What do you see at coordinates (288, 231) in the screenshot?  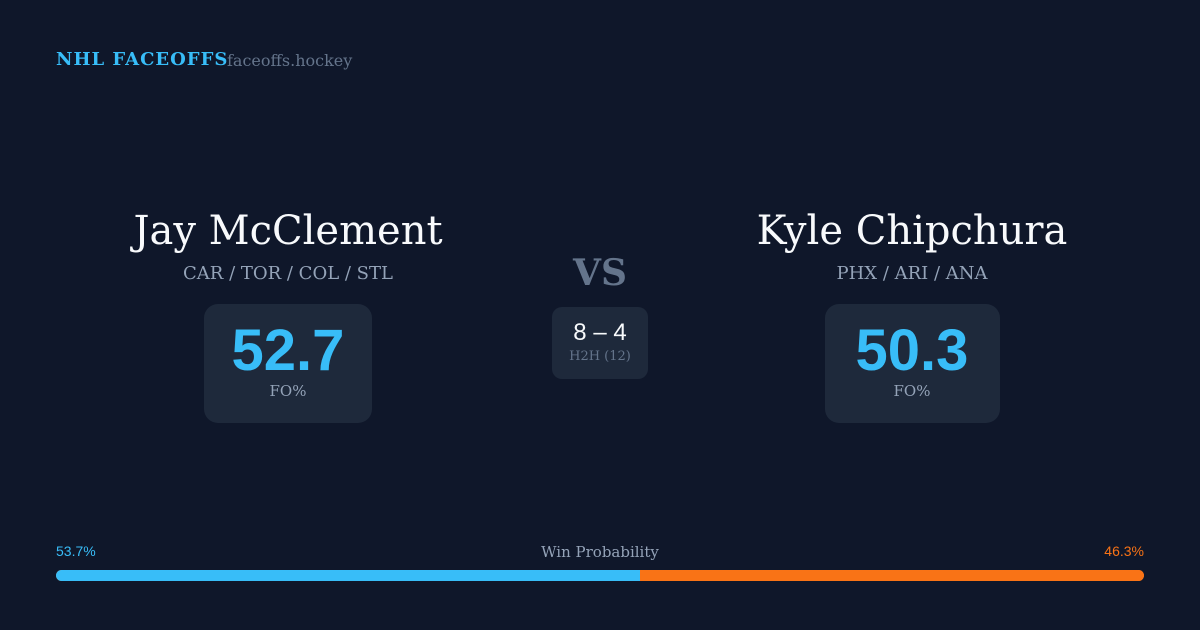 I see `player-name: Jay McClement` at bounding box center [288, 231].